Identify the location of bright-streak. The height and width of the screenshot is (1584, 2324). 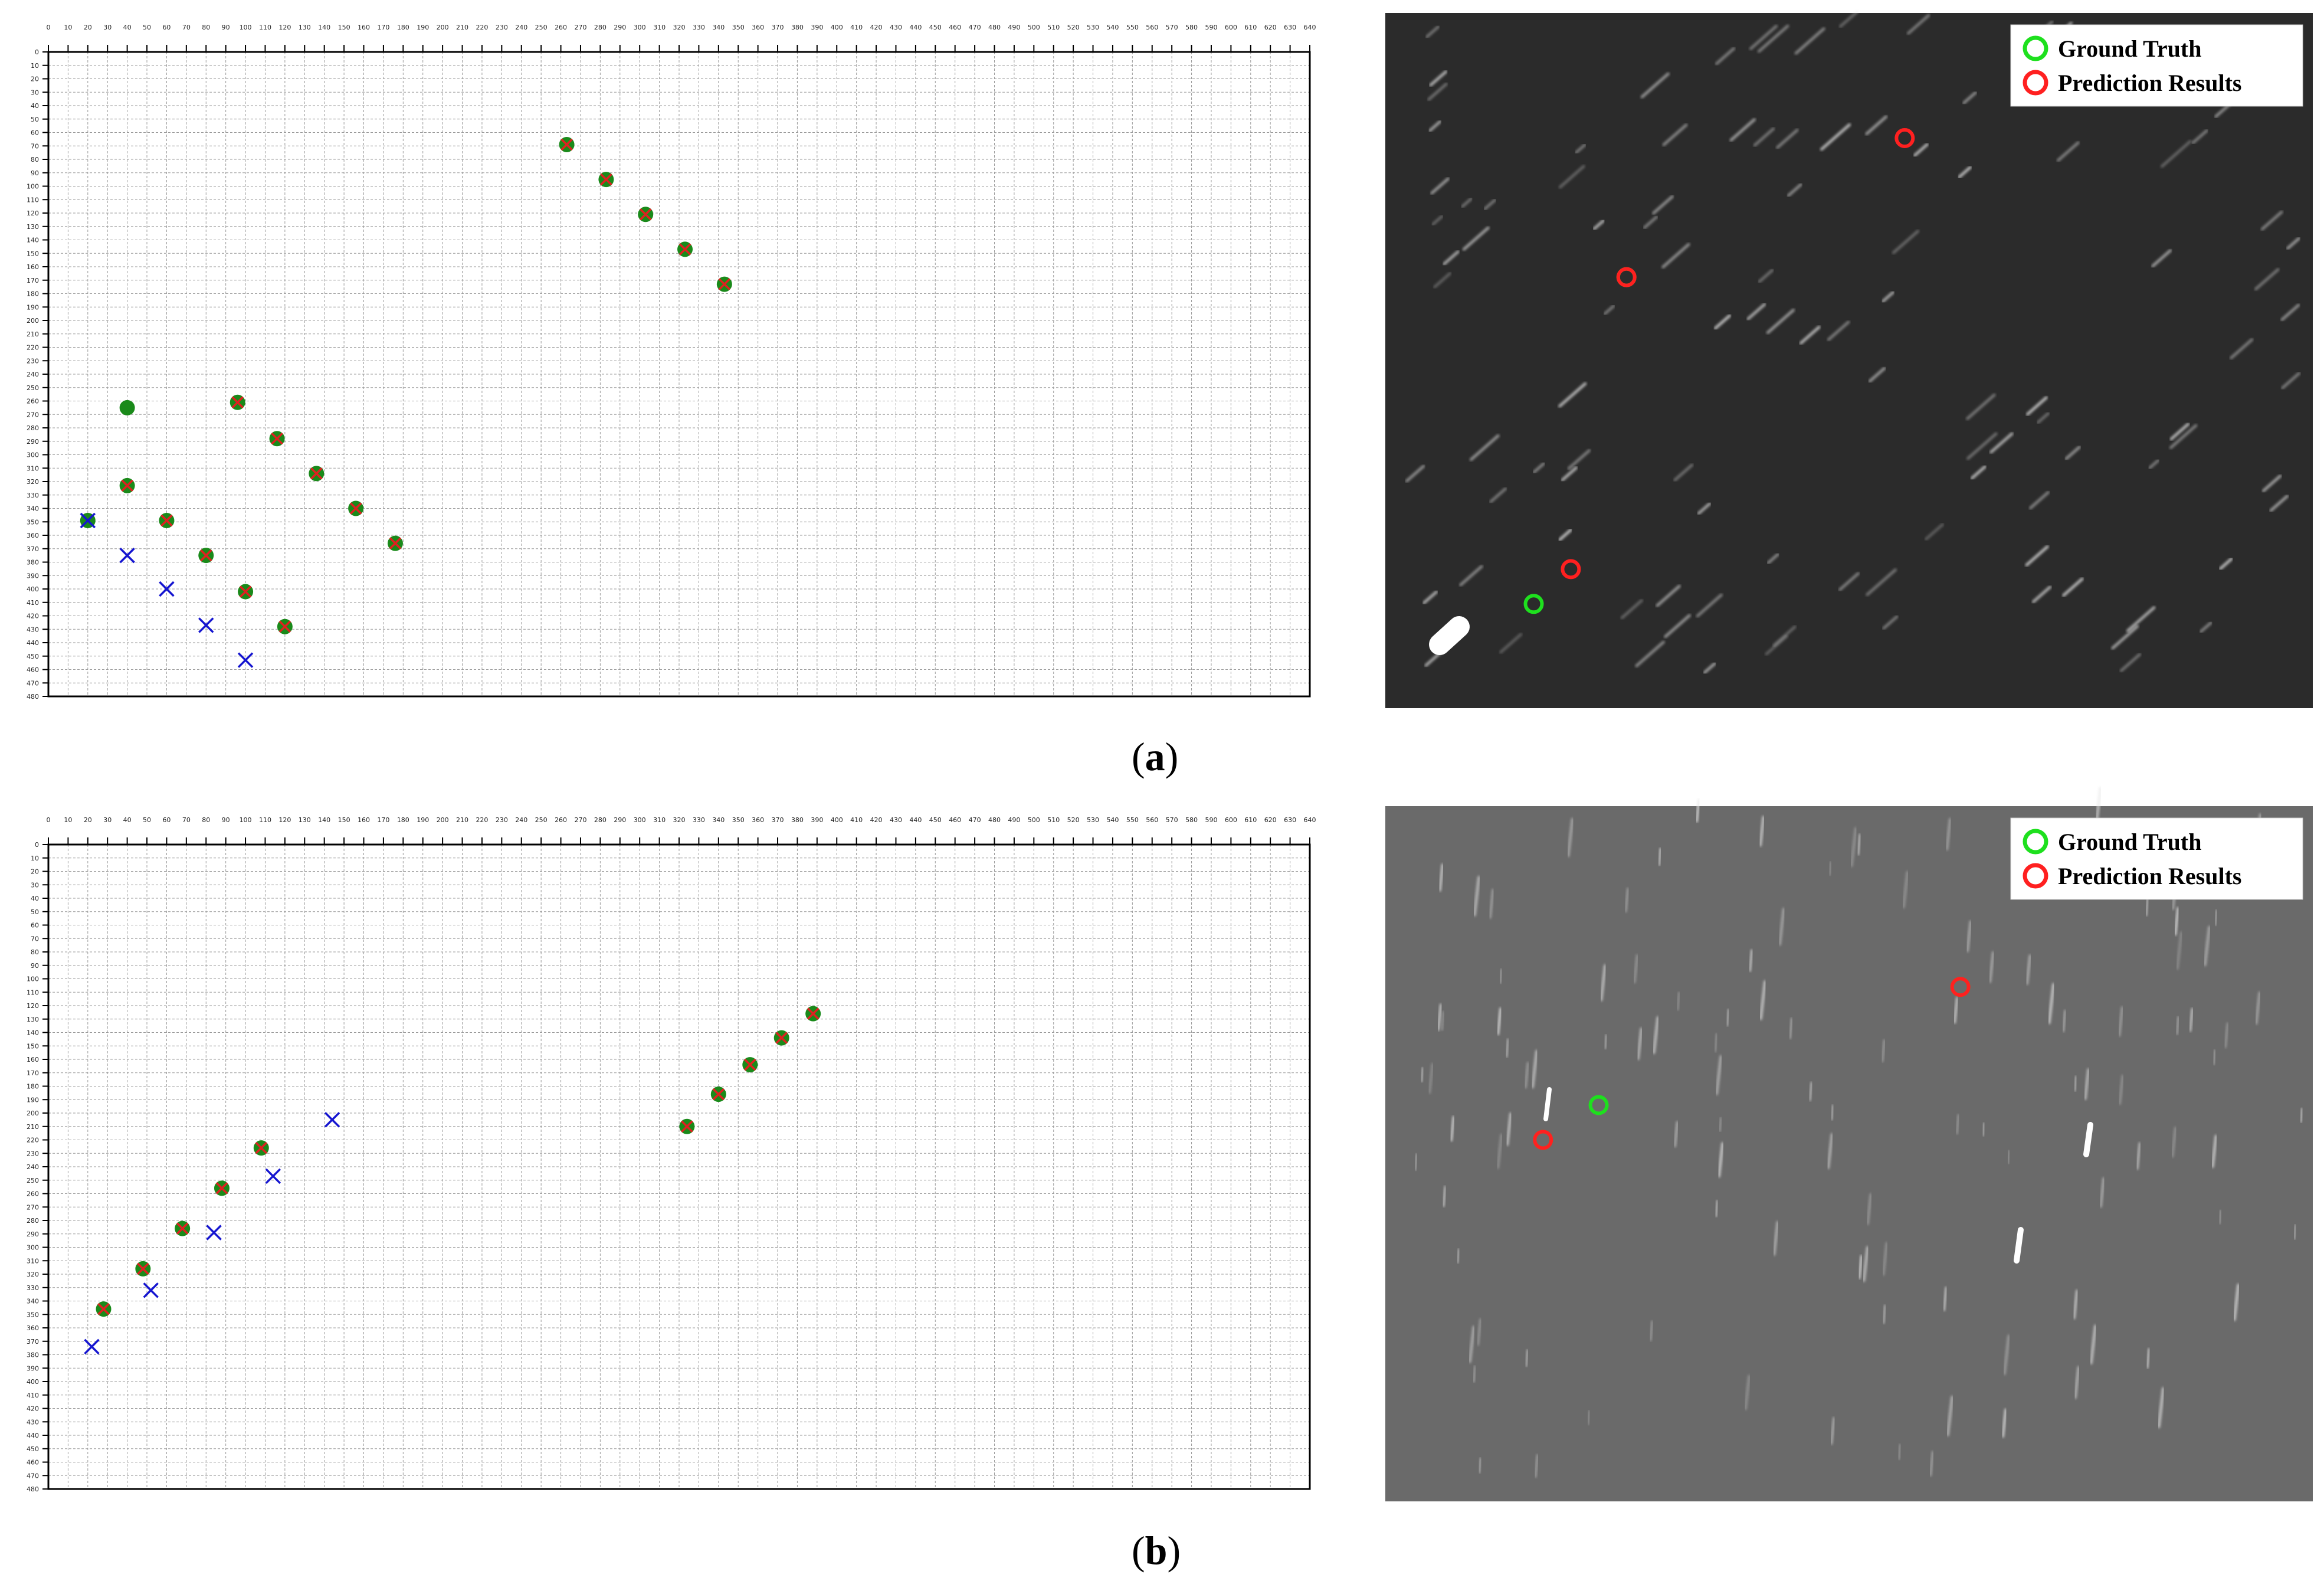
(1547, 1104).